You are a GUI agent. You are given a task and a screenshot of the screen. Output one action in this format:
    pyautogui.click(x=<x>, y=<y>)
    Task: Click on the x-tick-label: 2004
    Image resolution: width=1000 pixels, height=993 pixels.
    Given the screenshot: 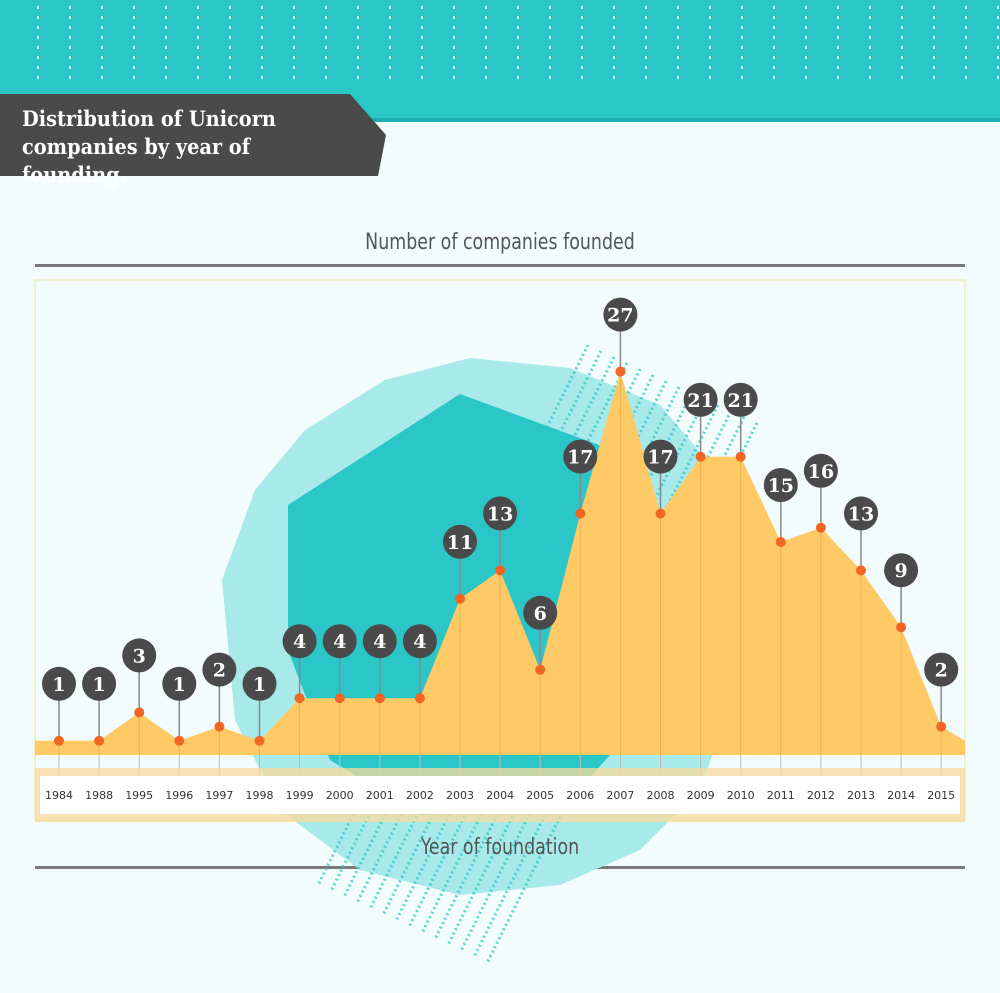 What is the action you would take?
    pyautogui.click(x=500, y=795)
    